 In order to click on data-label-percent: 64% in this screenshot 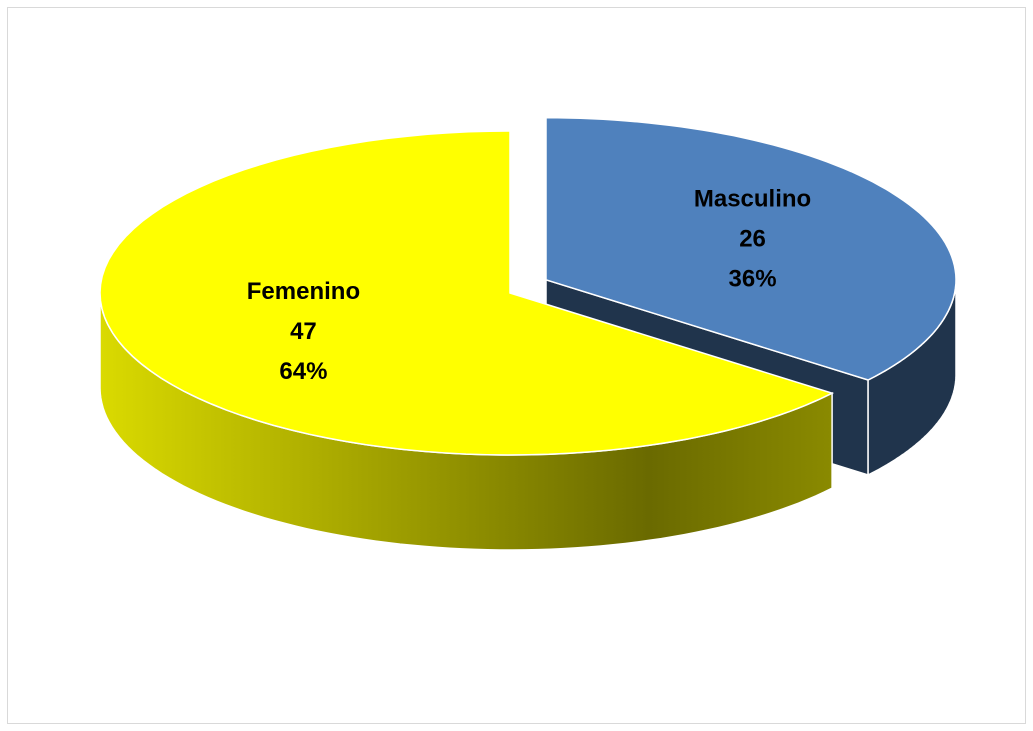, I will do `click(303, 371)`.